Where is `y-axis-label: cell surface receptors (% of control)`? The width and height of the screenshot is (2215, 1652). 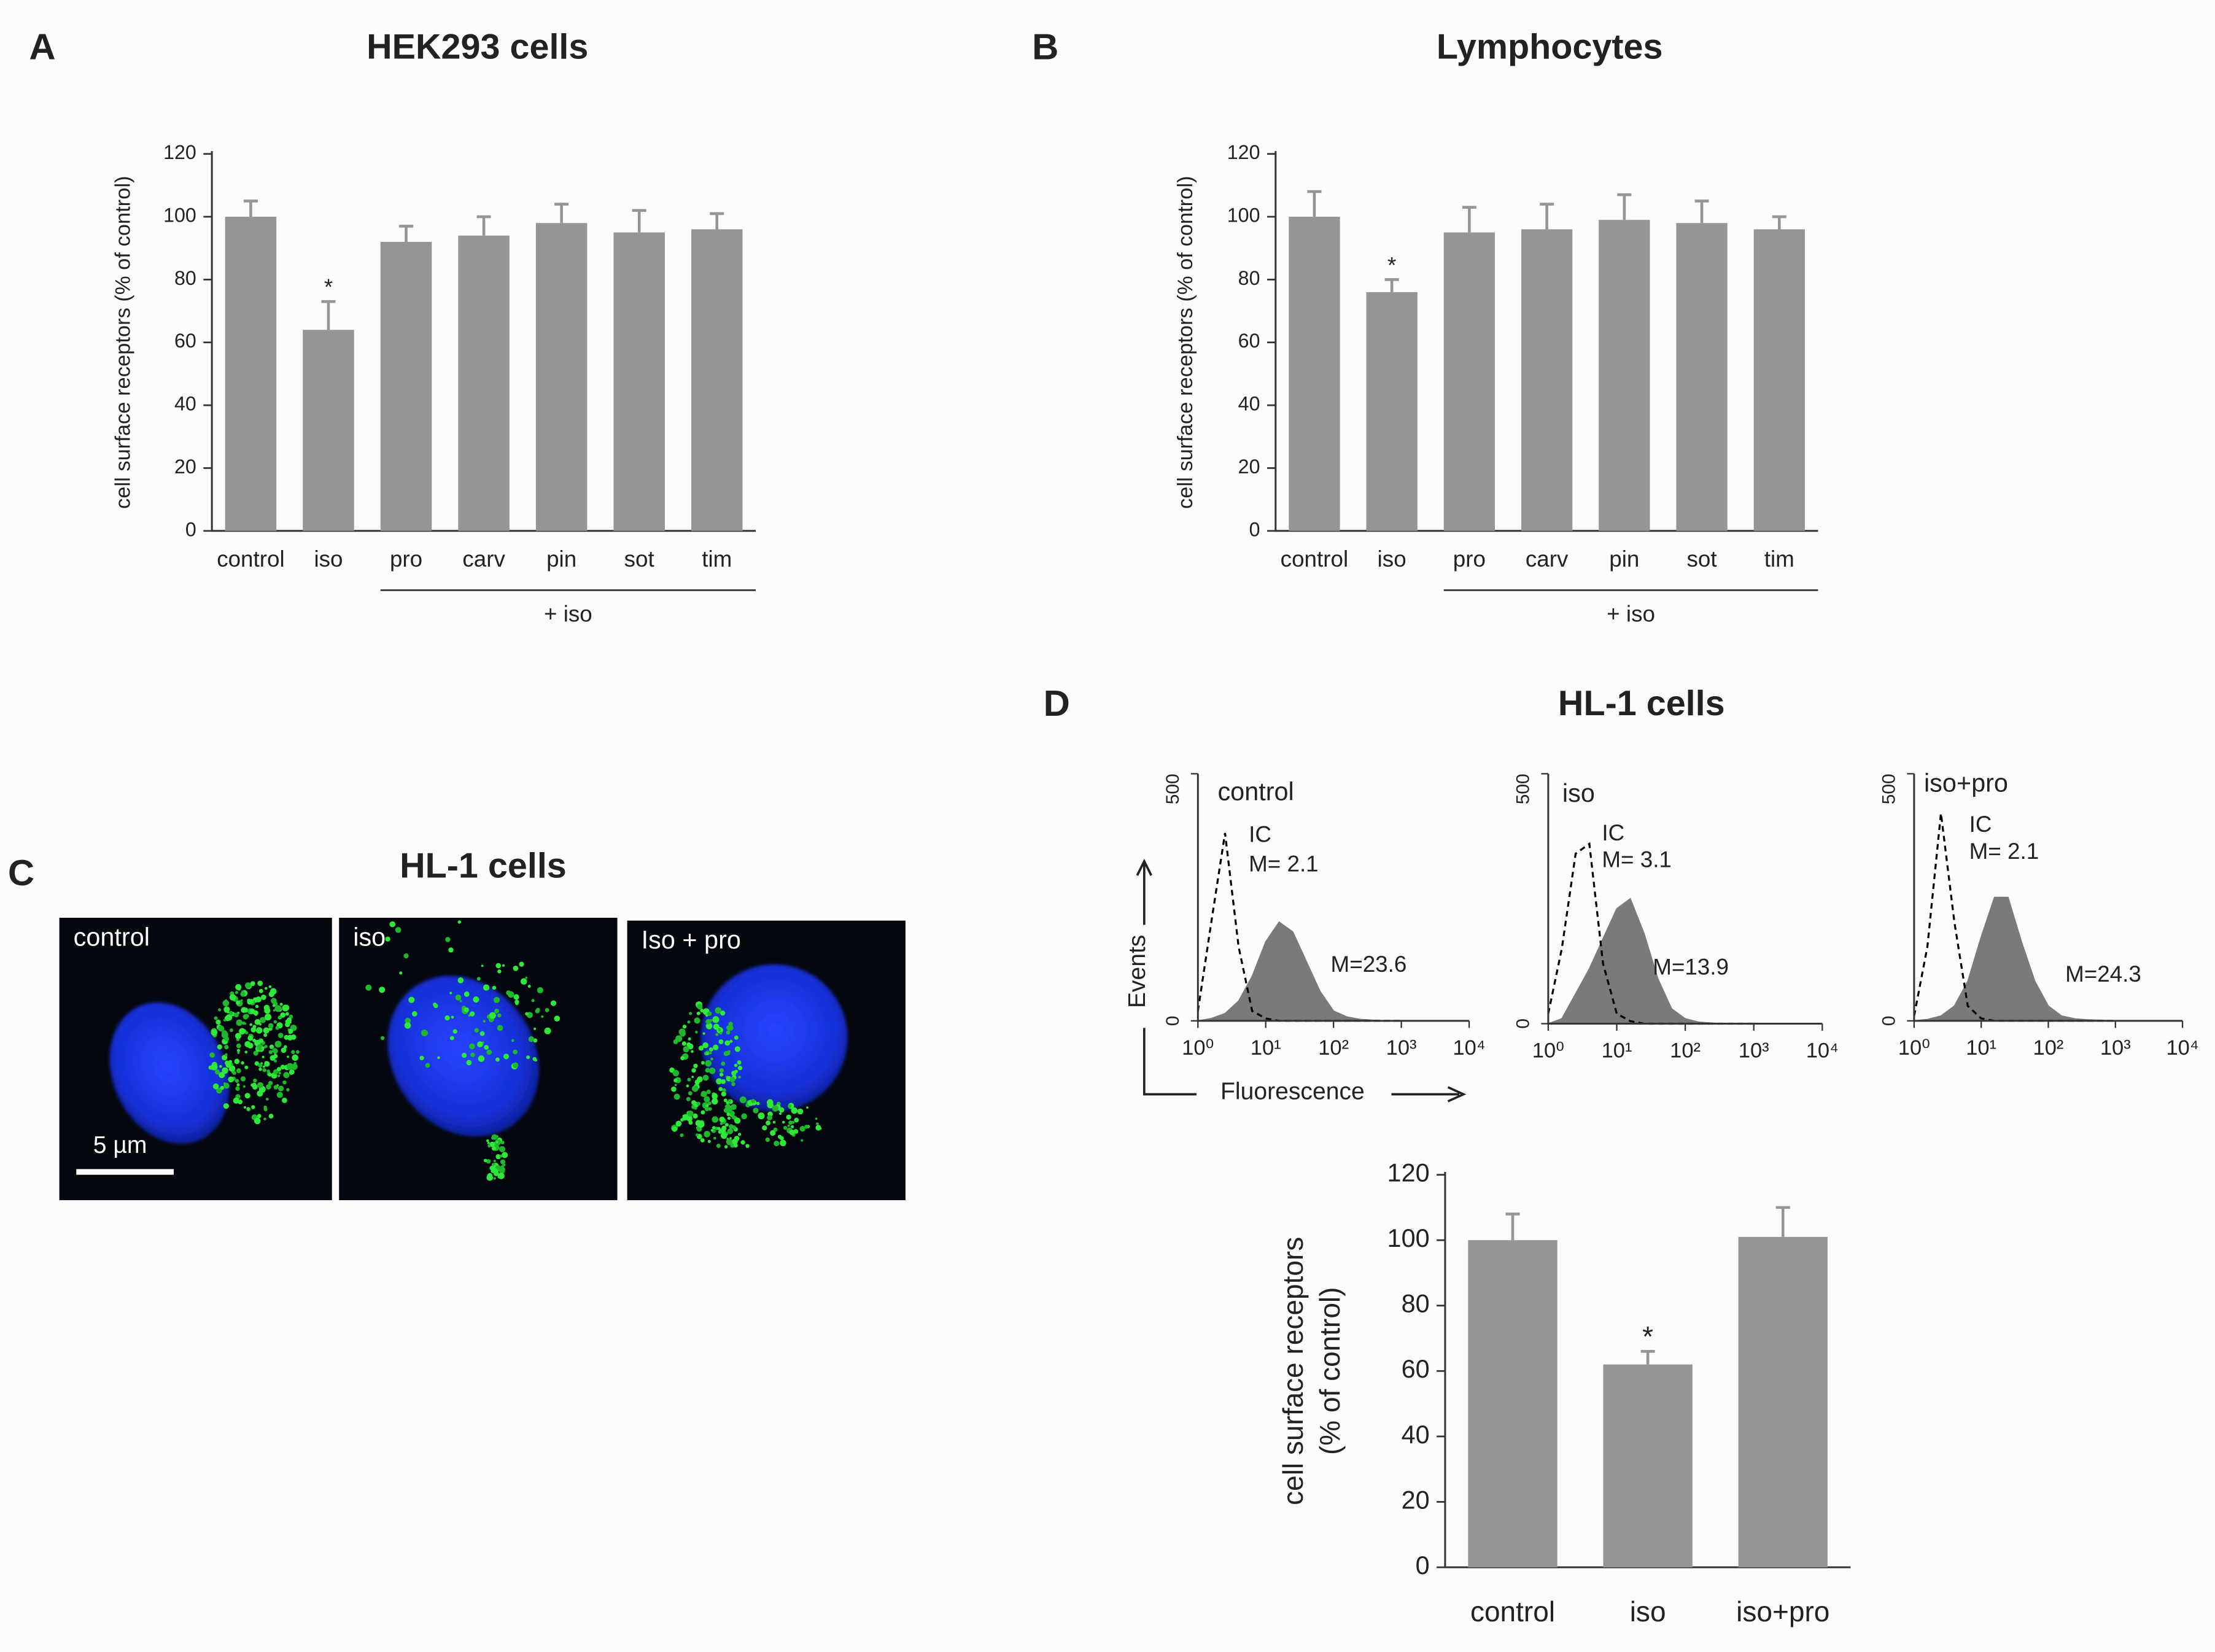
y-axis-label: cell surface receptors (% of control) is located at coordinates (123, 342).